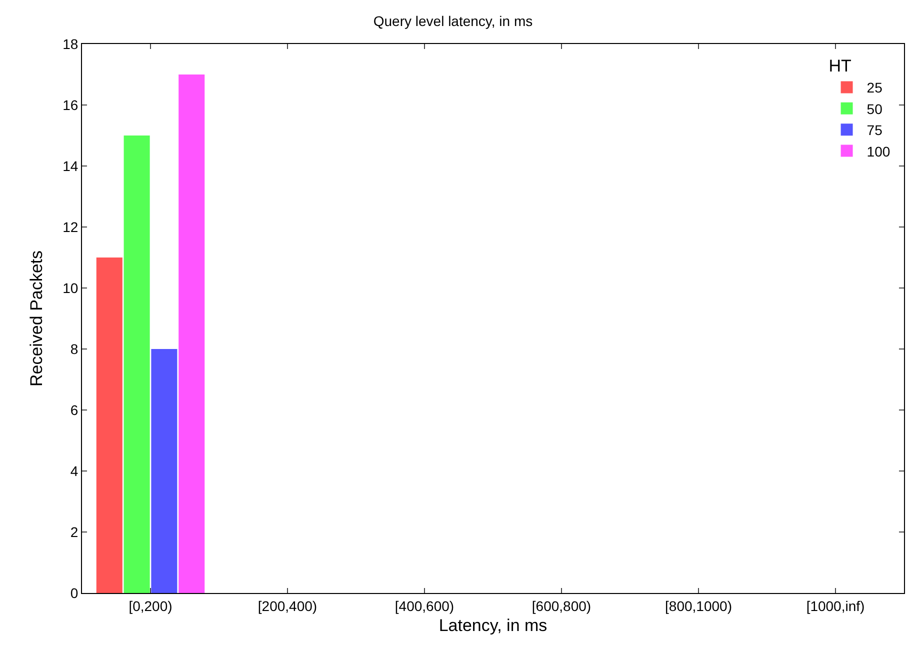  I want to click on legend-label: 50, so click(874, 108).